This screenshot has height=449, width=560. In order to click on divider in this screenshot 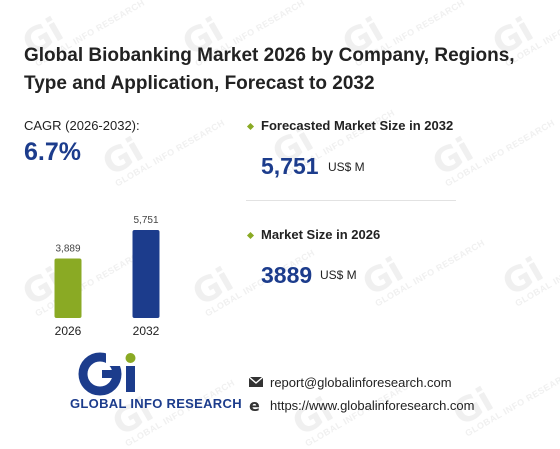, I will do `click(351, 200)`.